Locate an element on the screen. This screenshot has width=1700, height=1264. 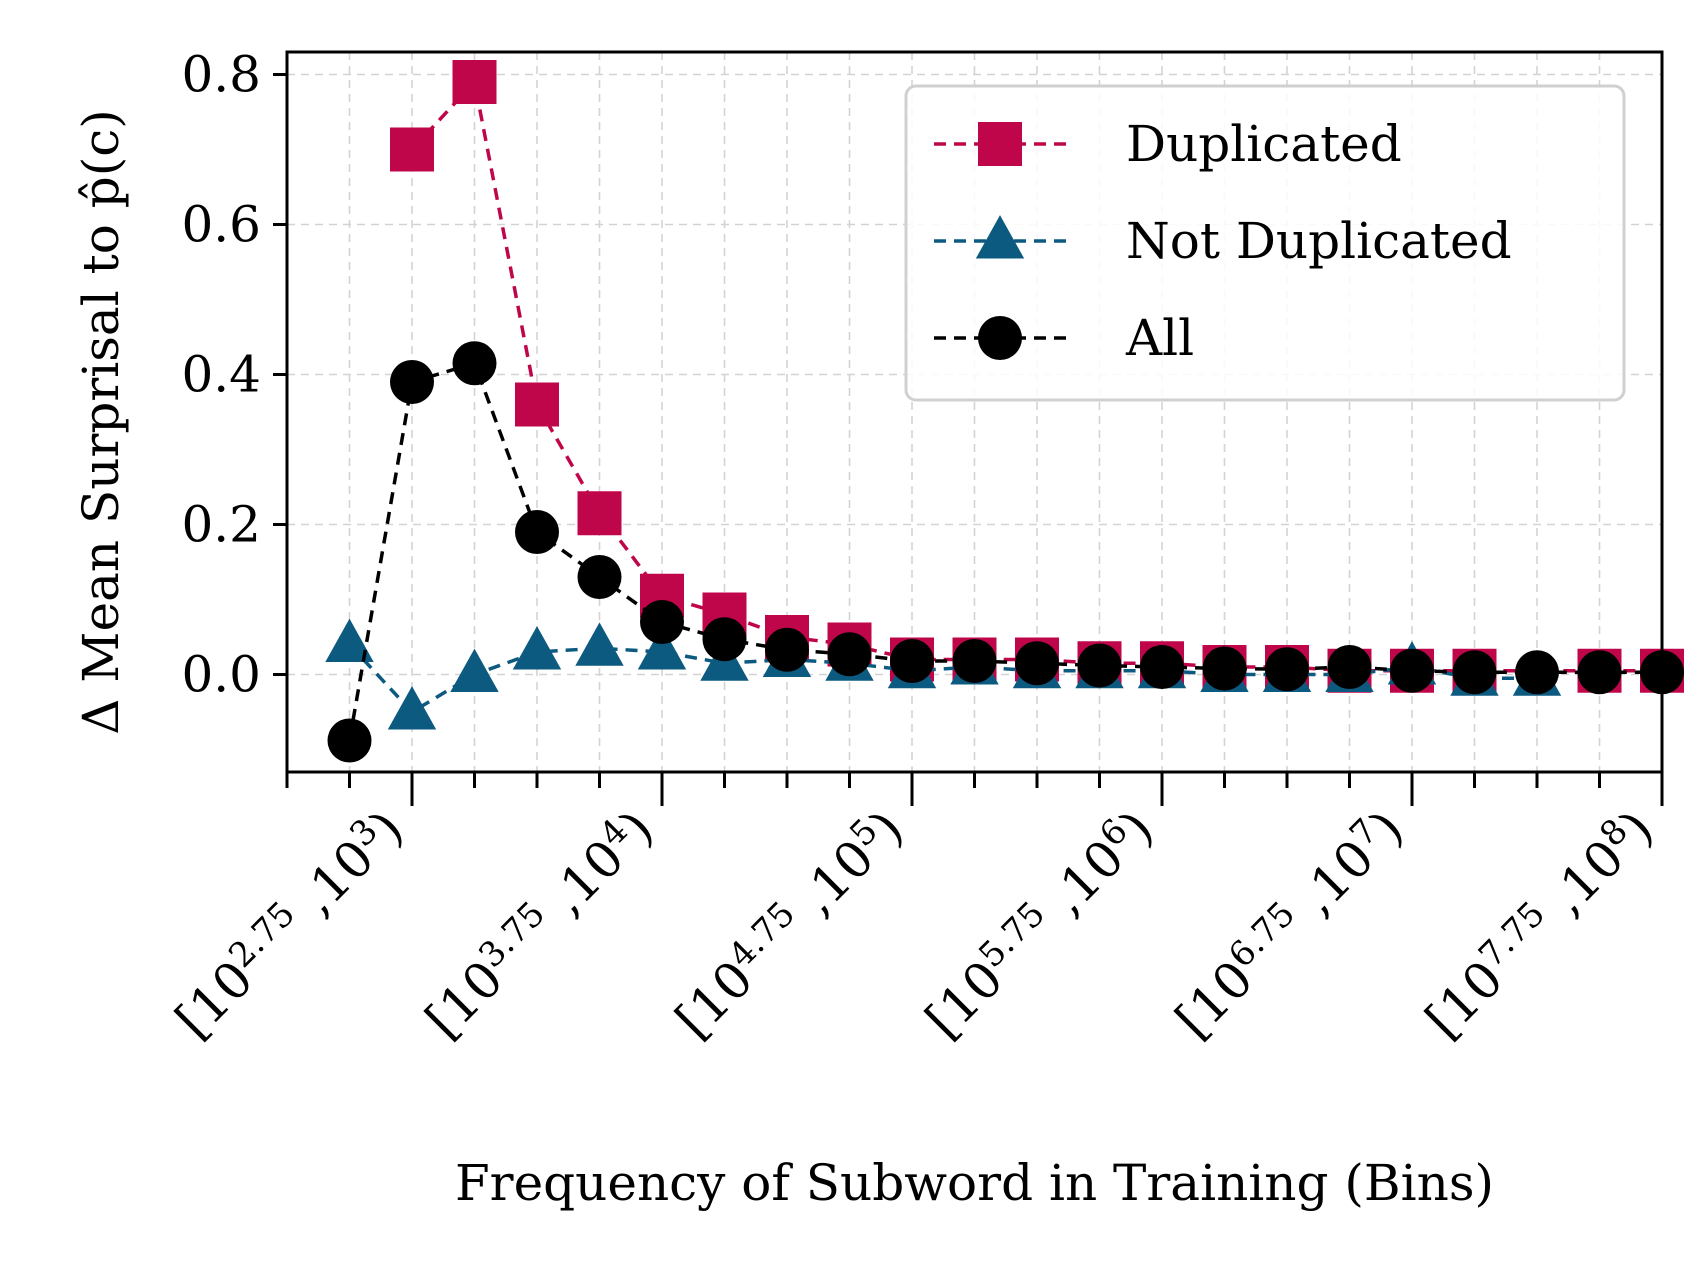
legend-marker-duplicated is located at coordinates (1000, 144).